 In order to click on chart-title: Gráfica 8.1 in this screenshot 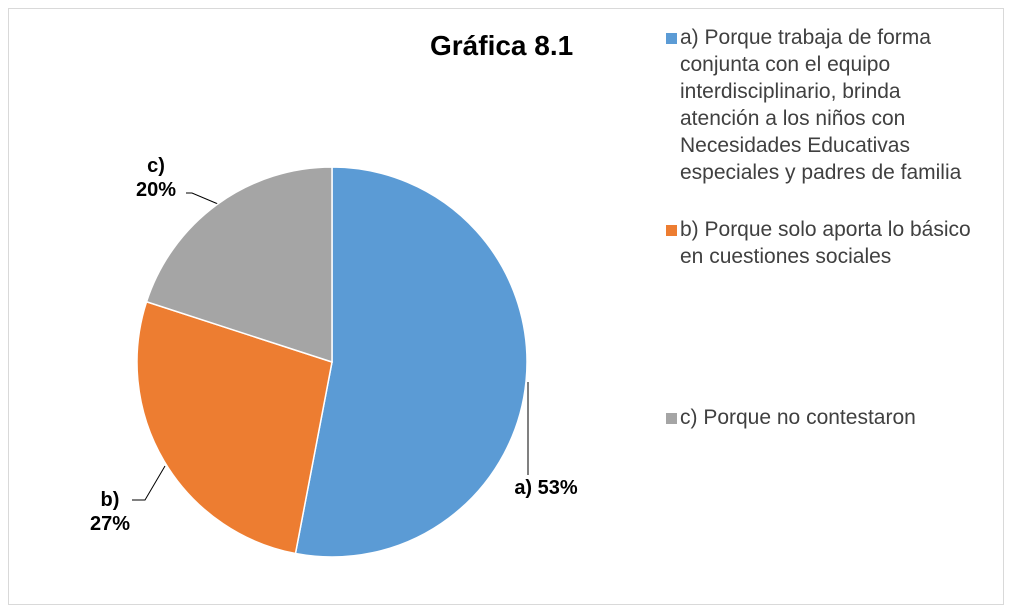, I will do `click(502, 45)`.